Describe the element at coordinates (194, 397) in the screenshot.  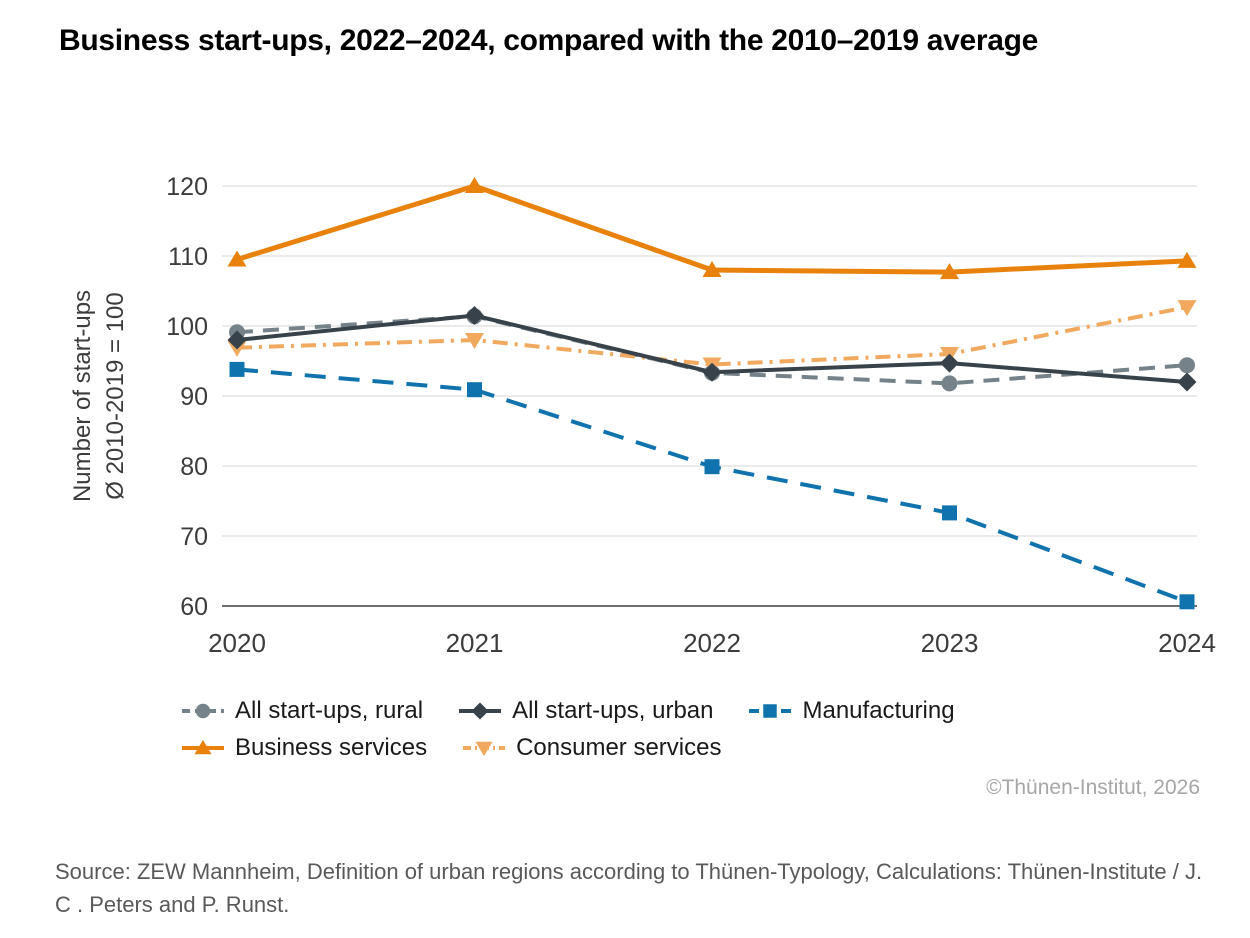
I see `y-tick-label: 90` at that location.